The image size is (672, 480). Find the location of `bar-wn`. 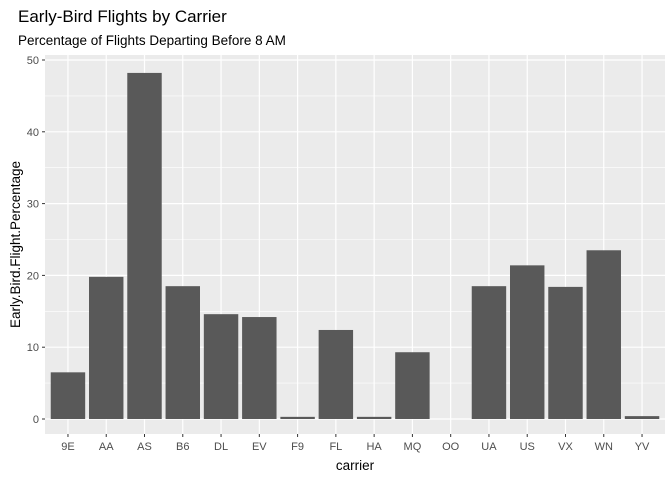

bar-wn is located at coordinates (603, 334).